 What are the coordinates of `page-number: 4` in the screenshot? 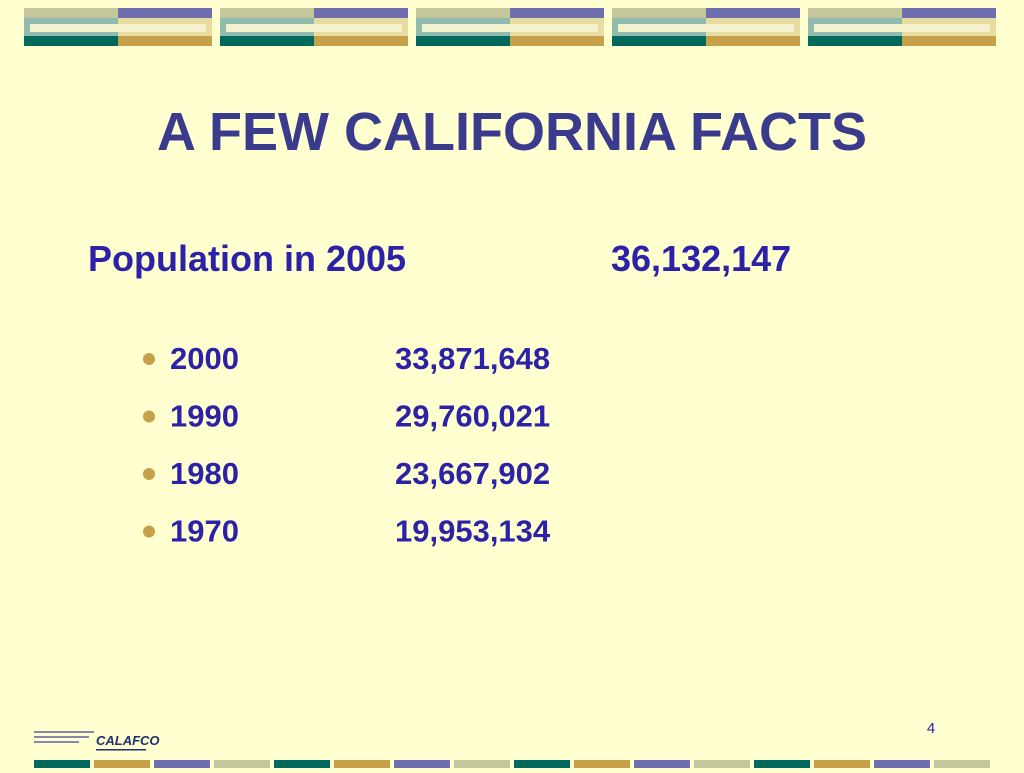 It's located at (931, 728).